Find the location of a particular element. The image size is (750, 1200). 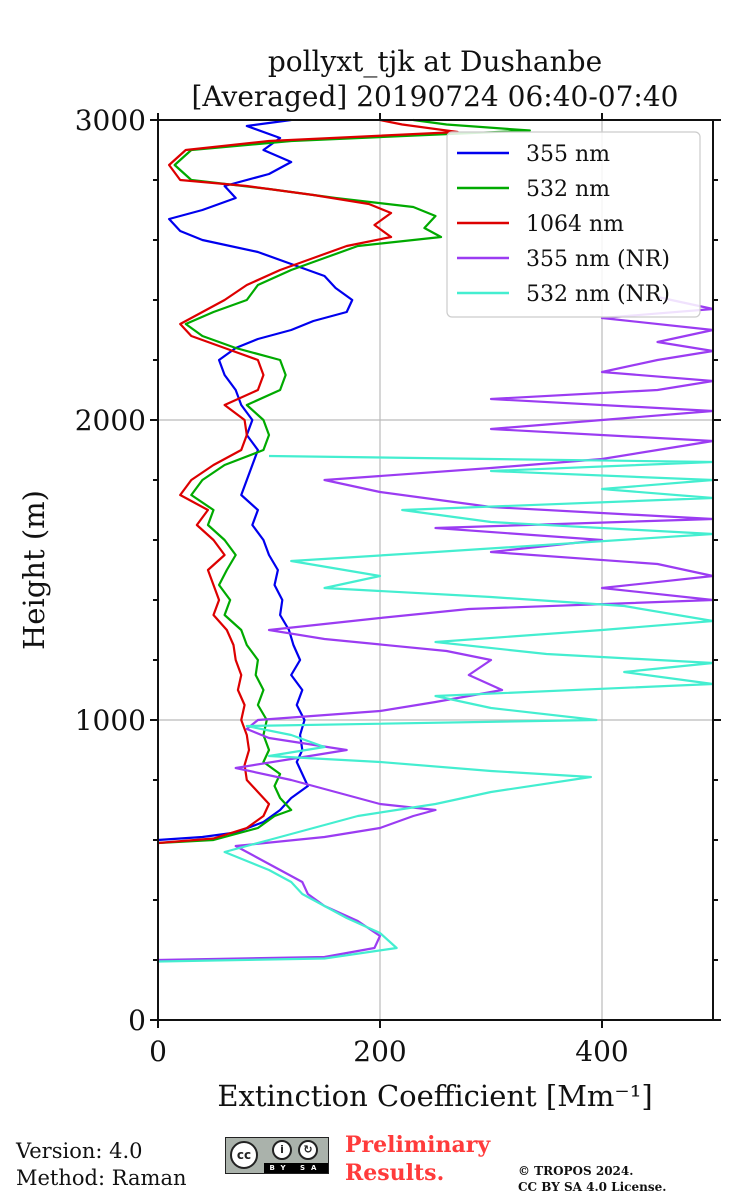

legend-label: 355 nm (NR) is located at coordinates (598, 259).